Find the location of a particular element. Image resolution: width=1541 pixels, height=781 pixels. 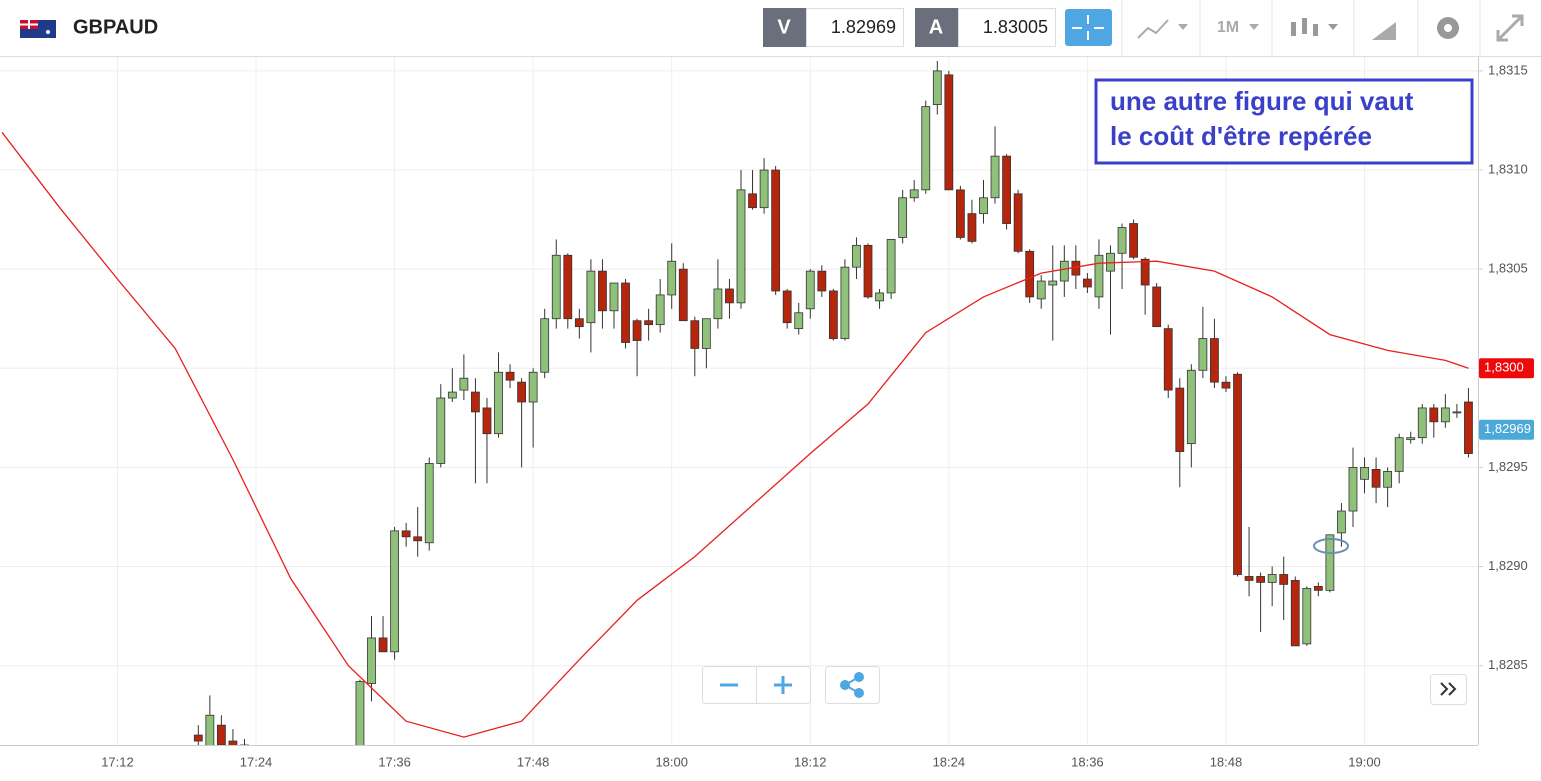

price-tag-label: 1,82969 is located at coordinates (1507, 428).